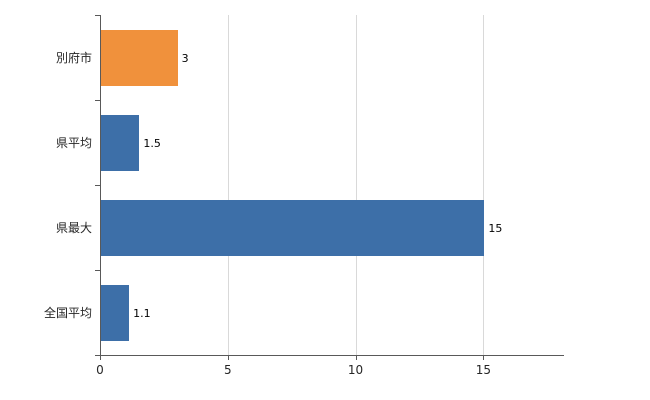 The image size is (650, 400). Describe the element at coordinates (120, 142) in the screenshot. I see `bar-県平均` at that location.